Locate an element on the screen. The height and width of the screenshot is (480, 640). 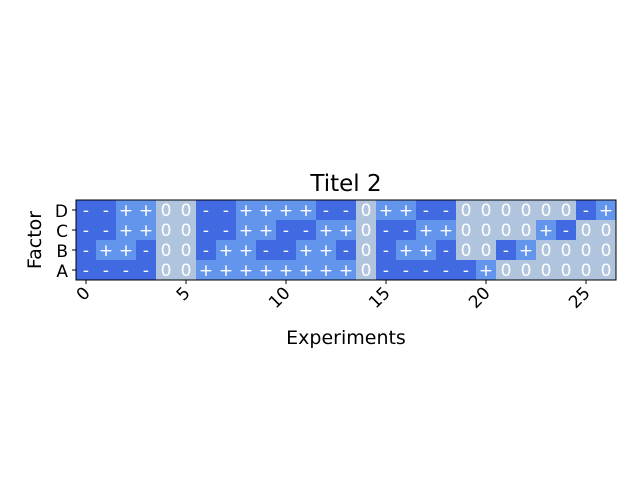
chart-title: Titel 2 is located at coordinates (345, 184).